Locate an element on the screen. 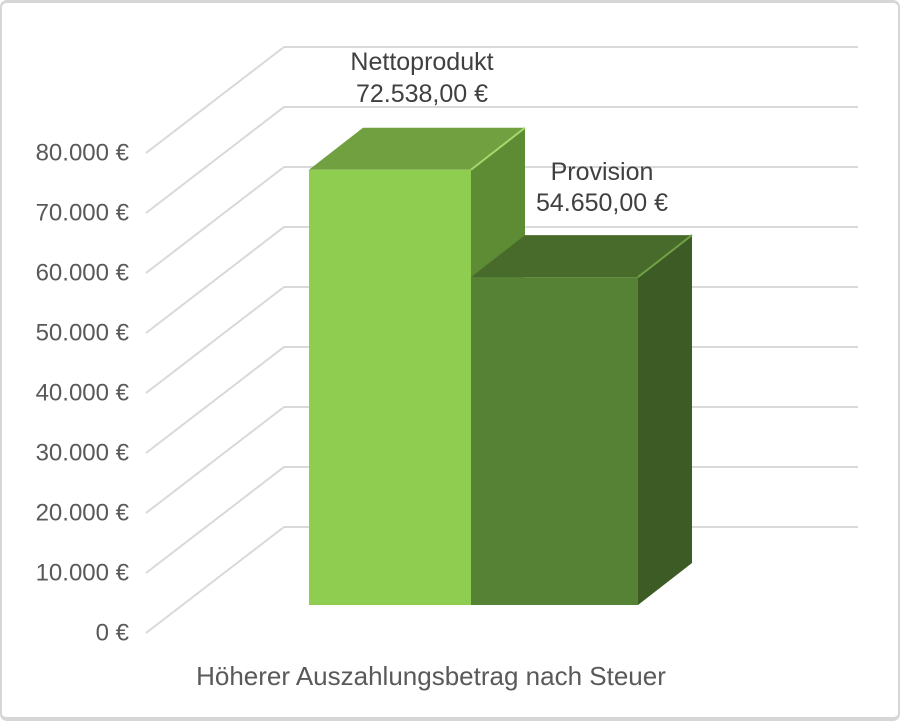 Image resolution: width=900 pixels, height=721 pixels. bar-nettoprodukt-front-face is located at coordinates (390, 387).